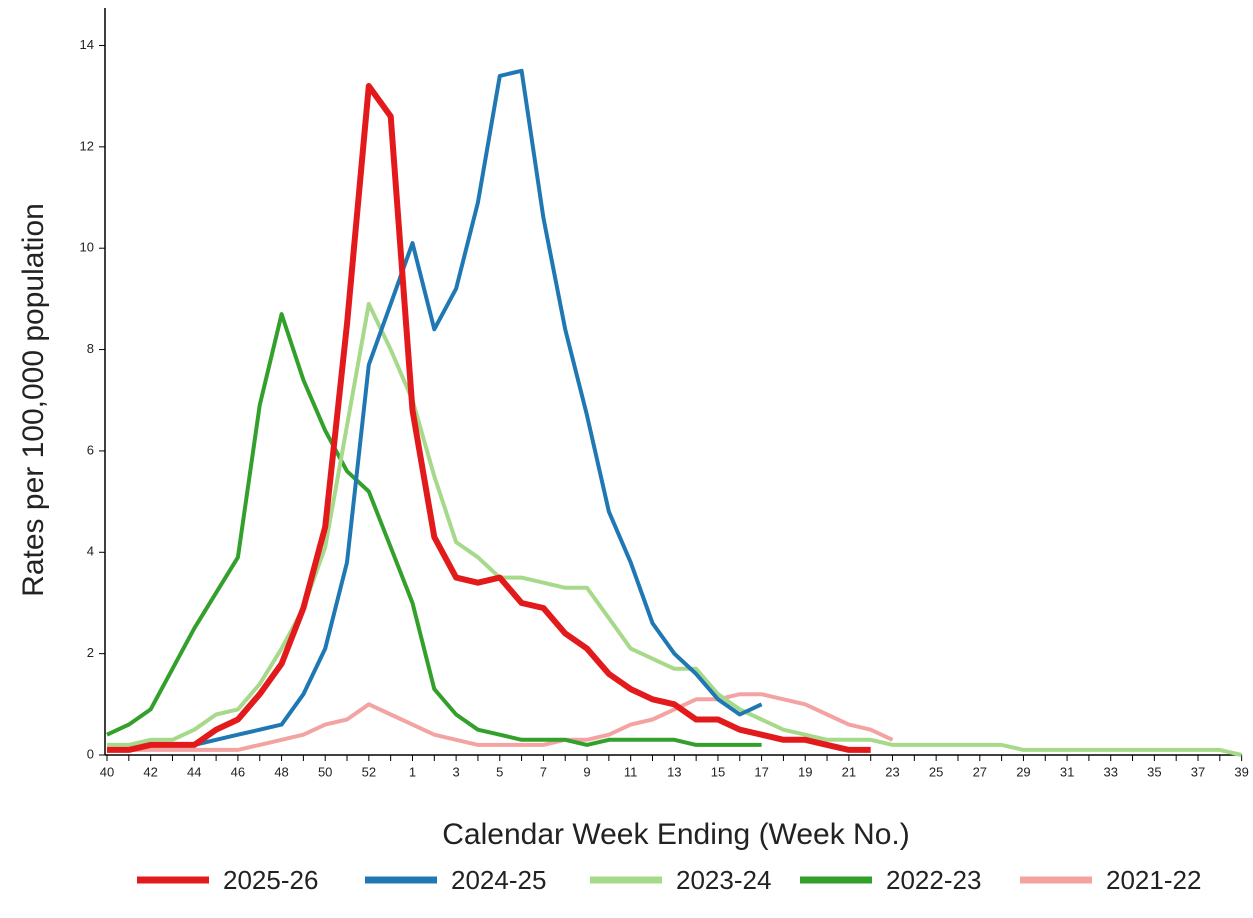 This screenshot has width=1253, height=918. Describe the element at coordinates (1110, 771) in the screenshot. I see `x-tick-label: 33` at that location.